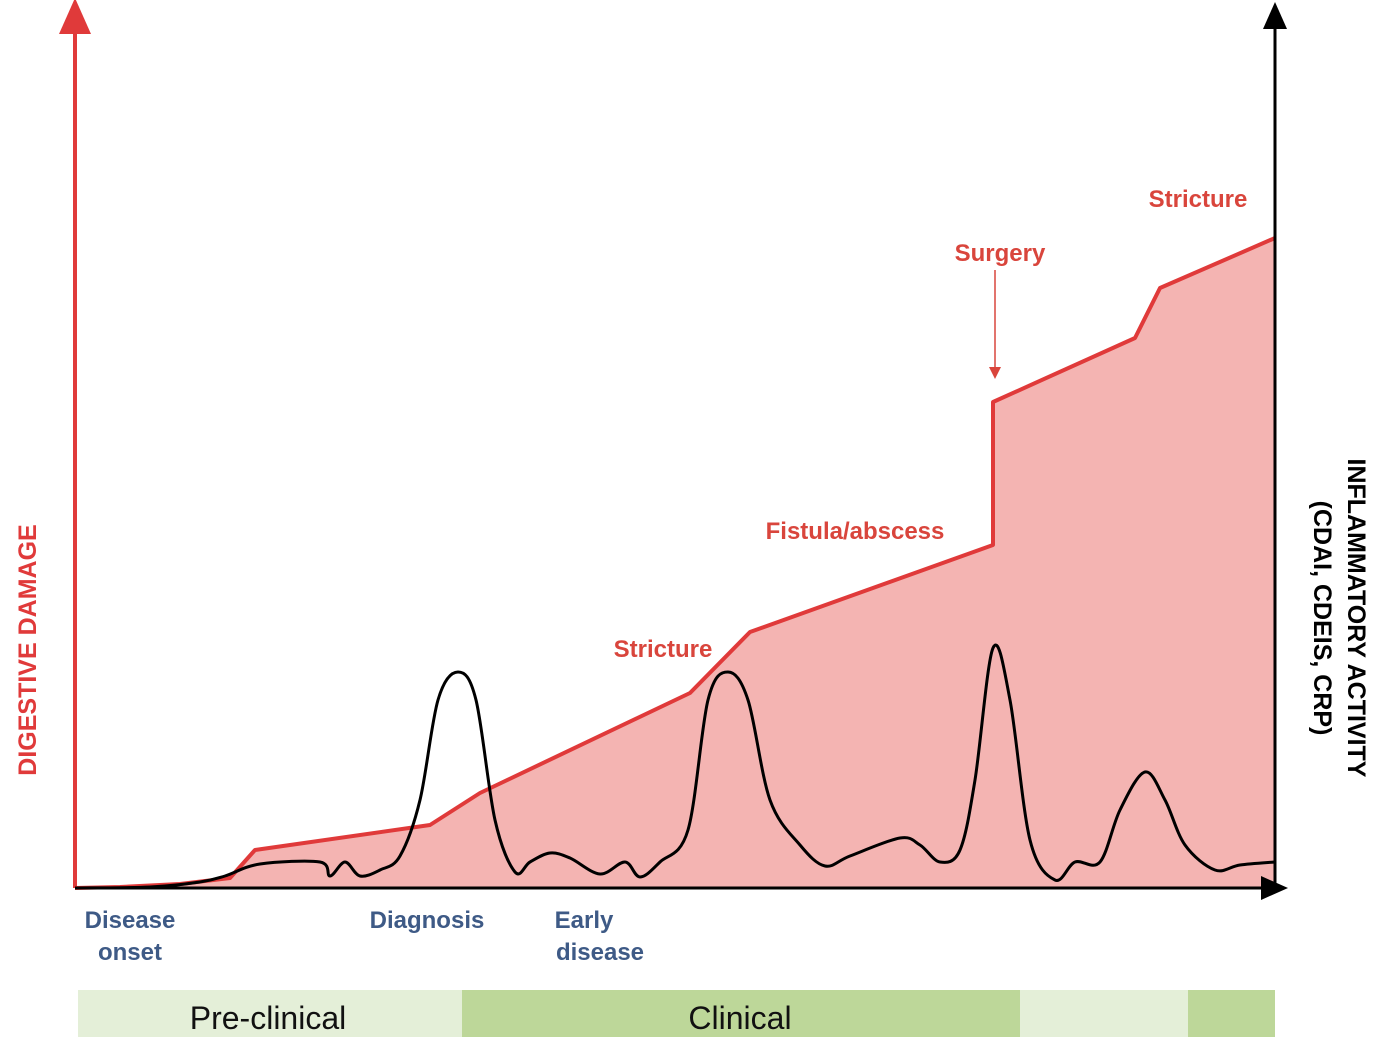 The image size is (1384, 1037). I want to click on milestone-label: Diagnosis, so click(427, 920).